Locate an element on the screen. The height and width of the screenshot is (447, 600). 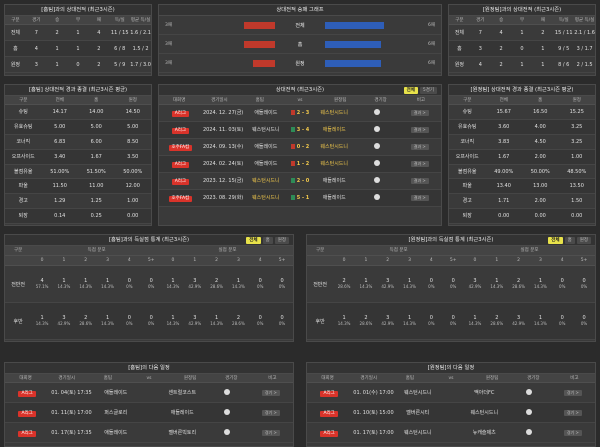
table-cell: 3 is located at coordinates (480, 49).